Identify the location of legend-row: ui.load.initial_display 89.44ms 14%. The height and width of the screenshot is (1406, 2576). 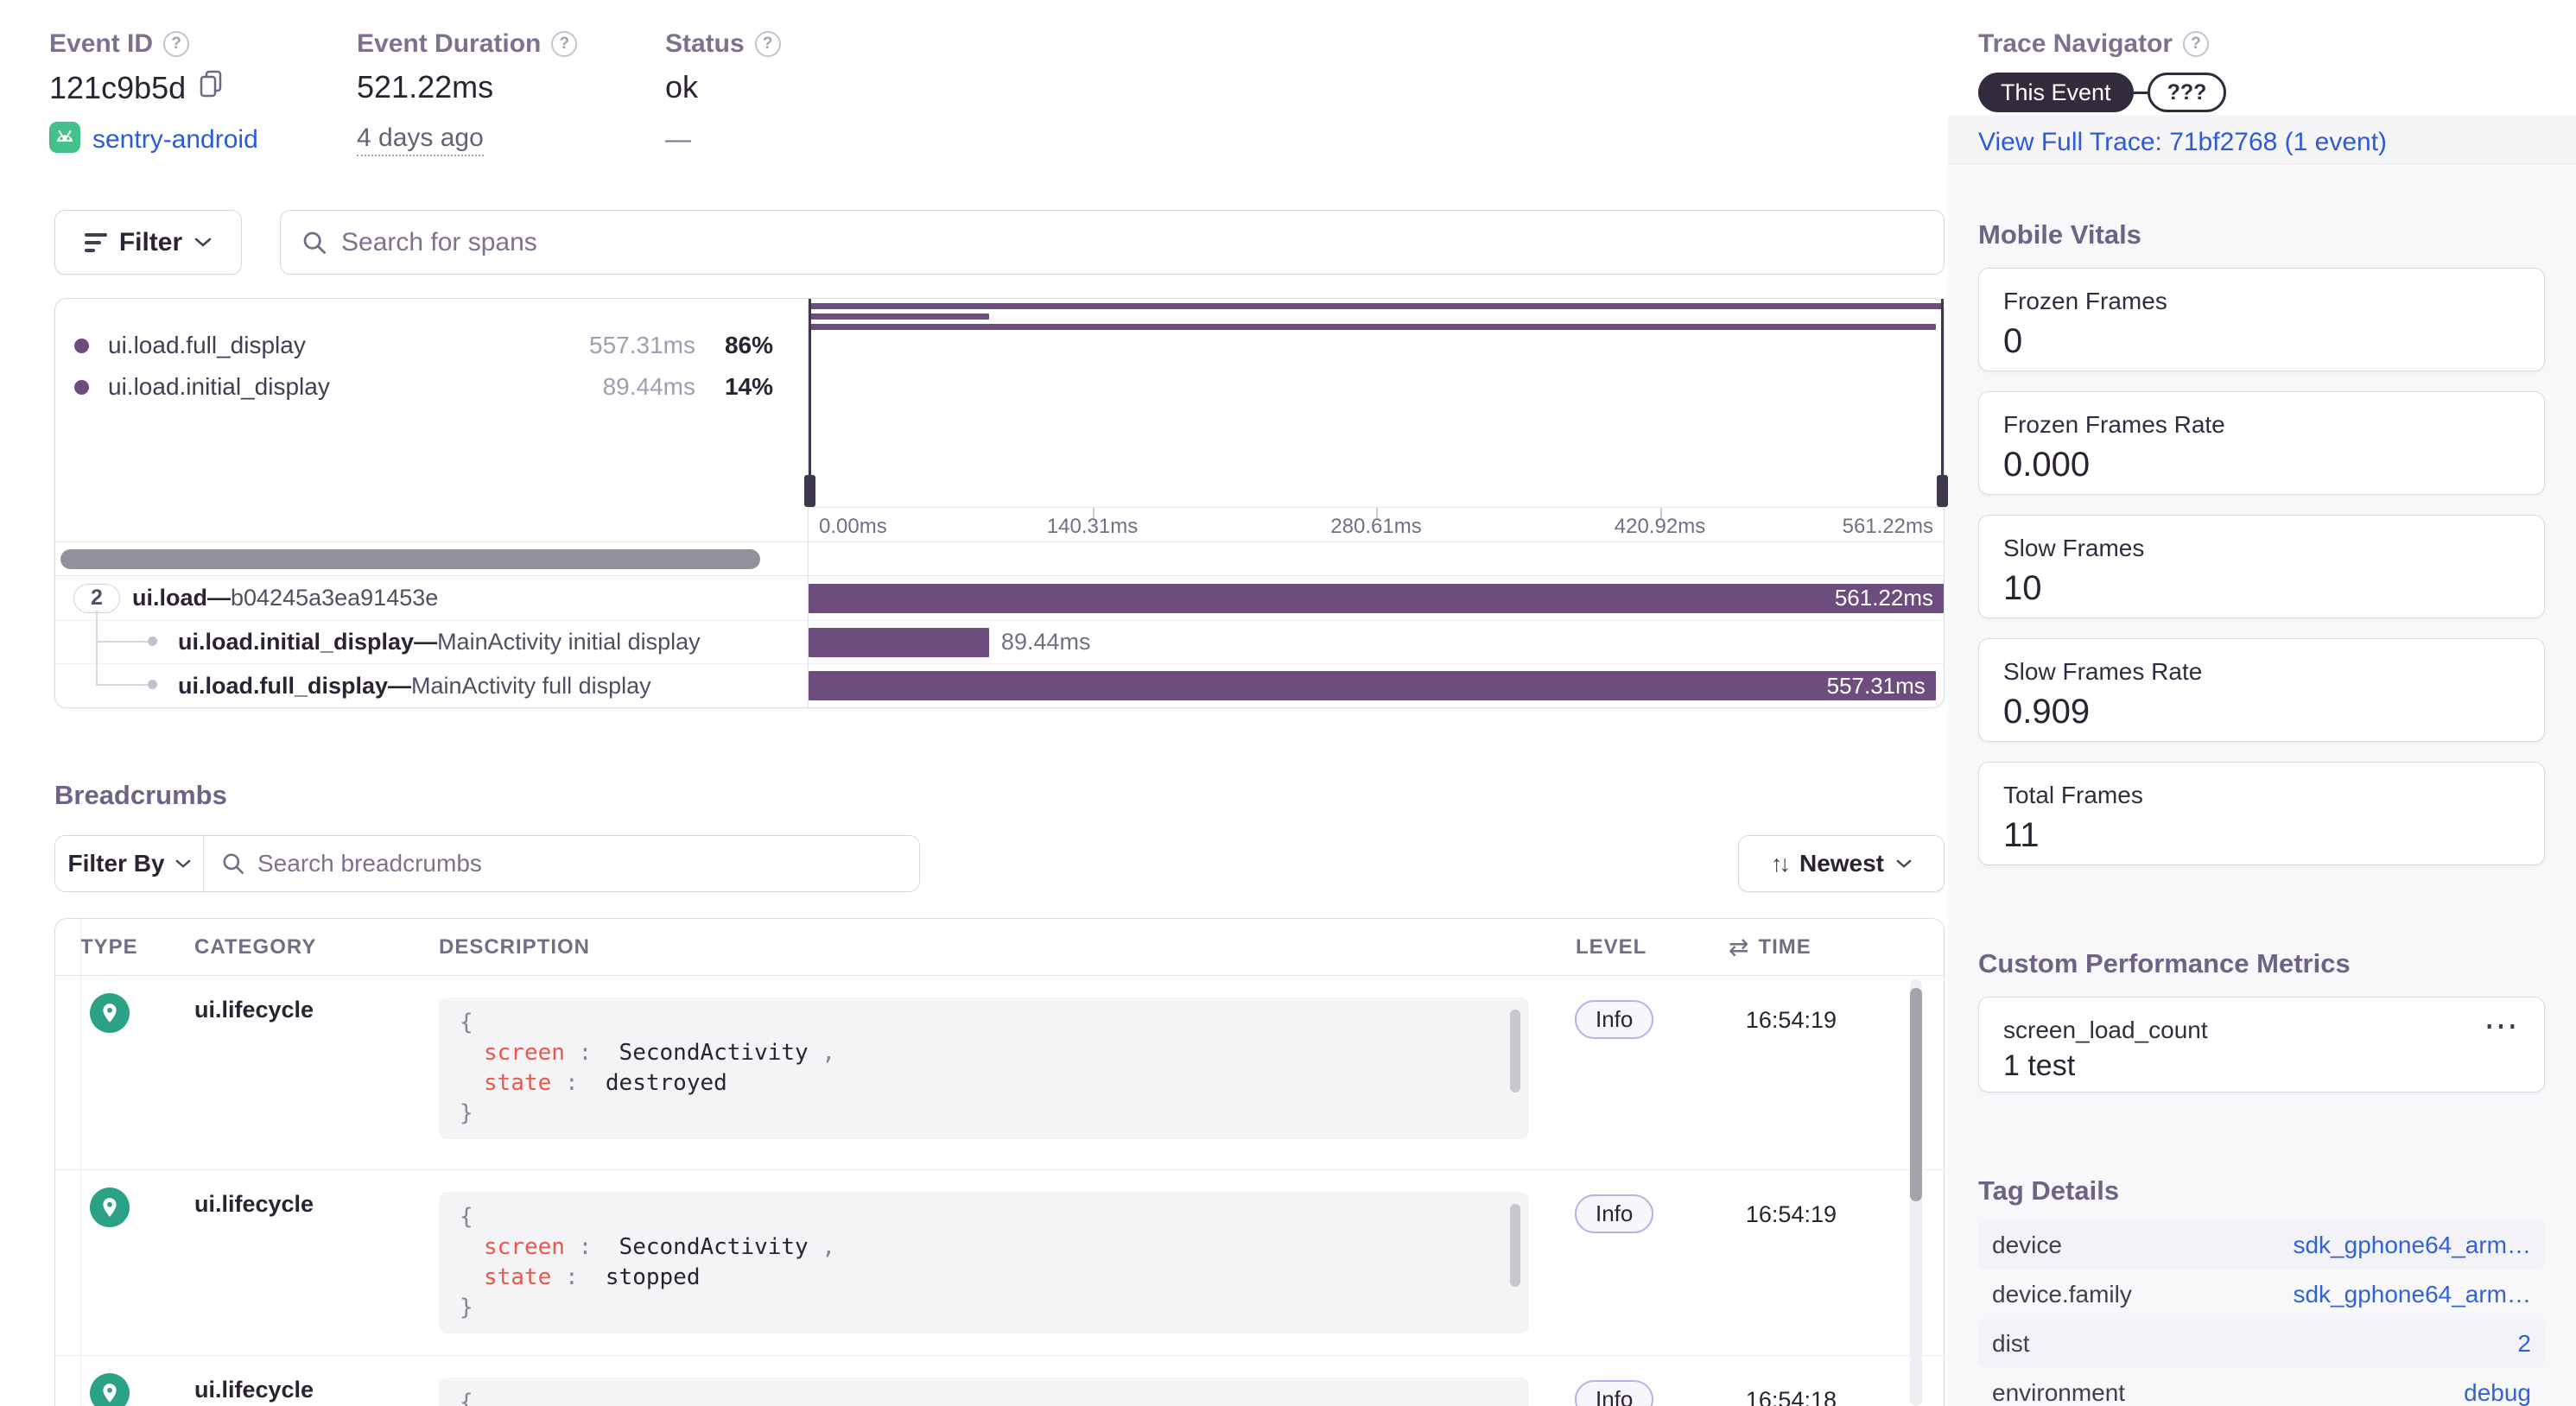
(423, 387).